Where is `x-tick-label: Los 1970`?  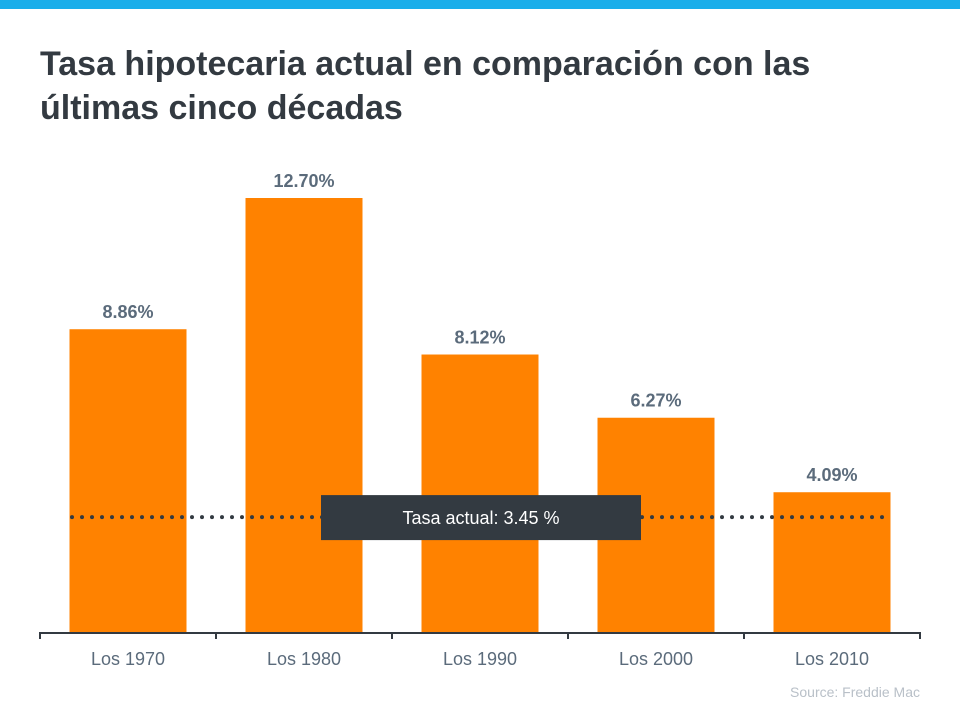
x-tick-label: Los 1970 is located at coordinates (128, 659).